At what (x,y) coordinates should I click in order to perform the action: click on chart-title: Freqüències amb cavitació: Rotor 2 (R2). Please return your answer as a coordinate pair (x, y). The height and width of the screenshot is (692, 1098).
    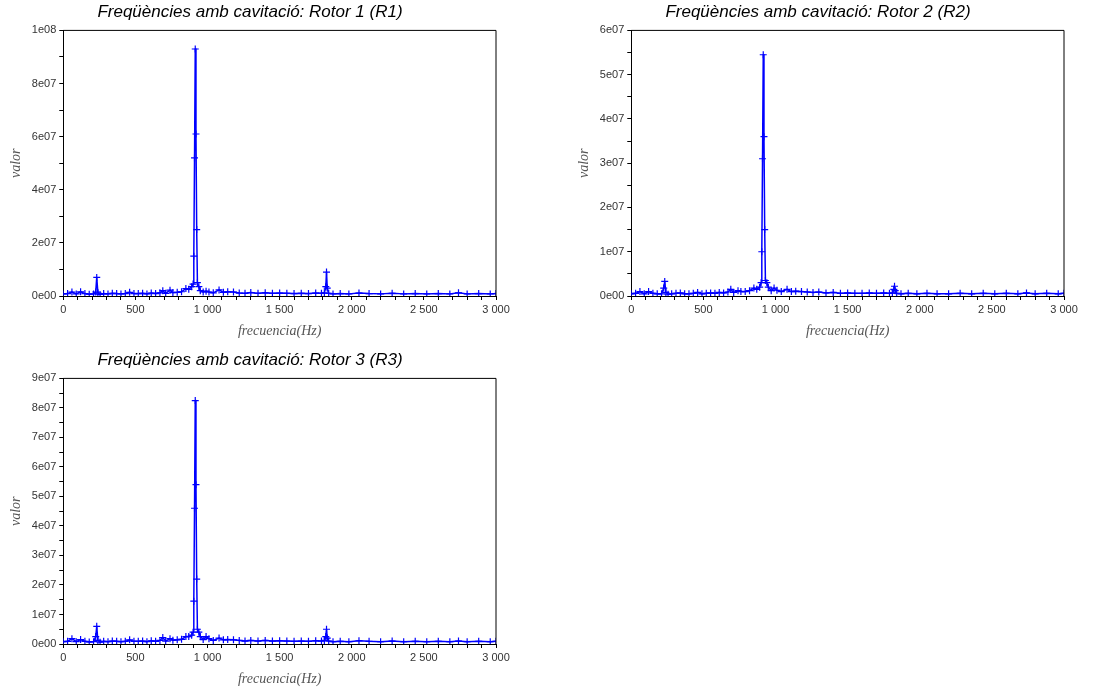
    Looking at the image, I should click on (818, 11).